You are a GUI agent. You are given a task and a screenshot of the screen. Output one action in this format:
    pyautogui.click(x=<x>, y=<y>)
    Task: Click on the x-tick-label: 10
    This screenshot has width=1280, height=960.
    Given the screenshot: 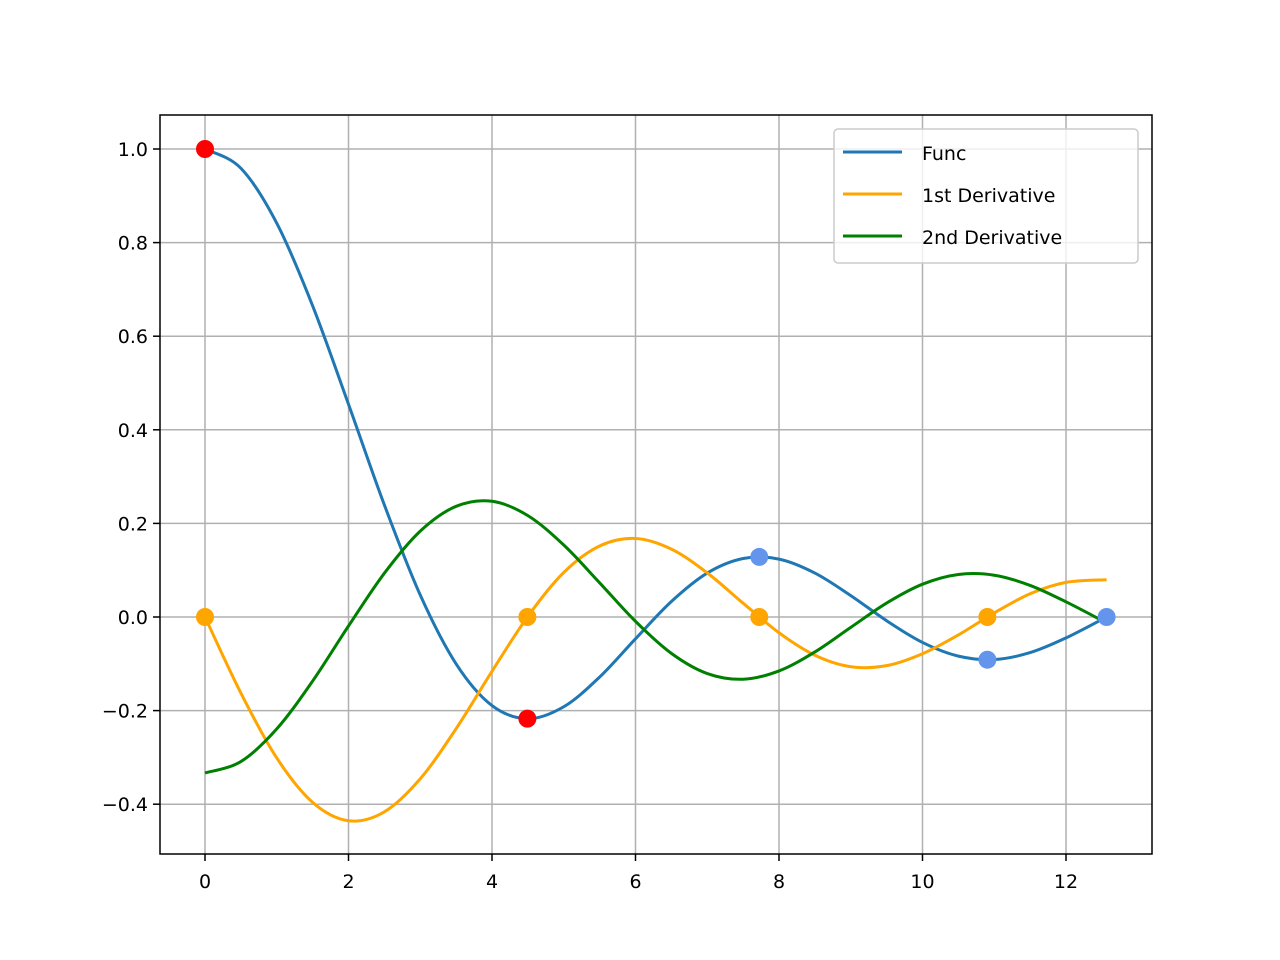 What is the action you would take?
    pyautogui.click(x=922, y=882)
    